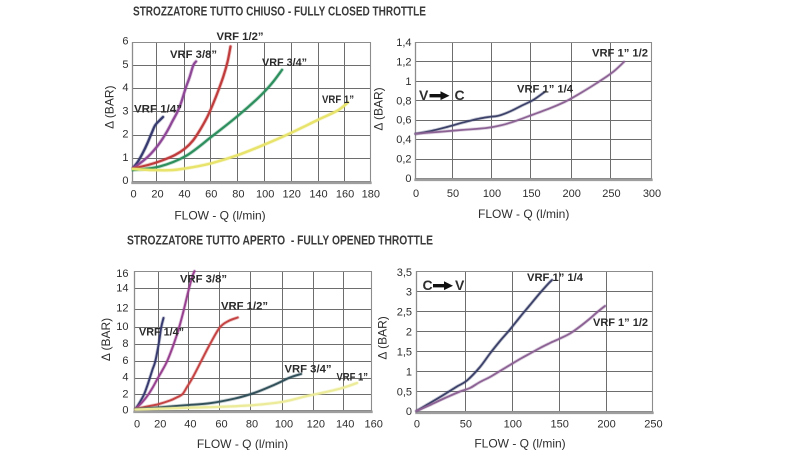 The height and width of the screenshot is (455, 800). I want to click on svg-text: 3,5, so click(404, 273).